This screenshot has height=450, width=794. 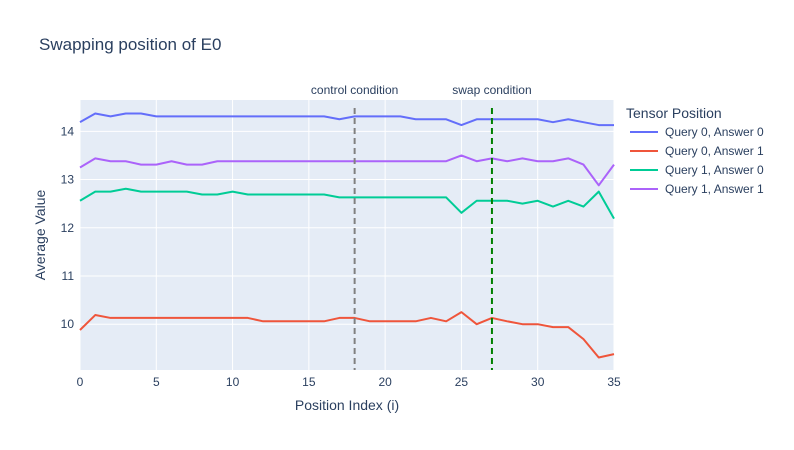 What do you see at coordinates (68, 324) in the screenshot?
I see `y-tick-label: 10` at bounding box center [68, 324].